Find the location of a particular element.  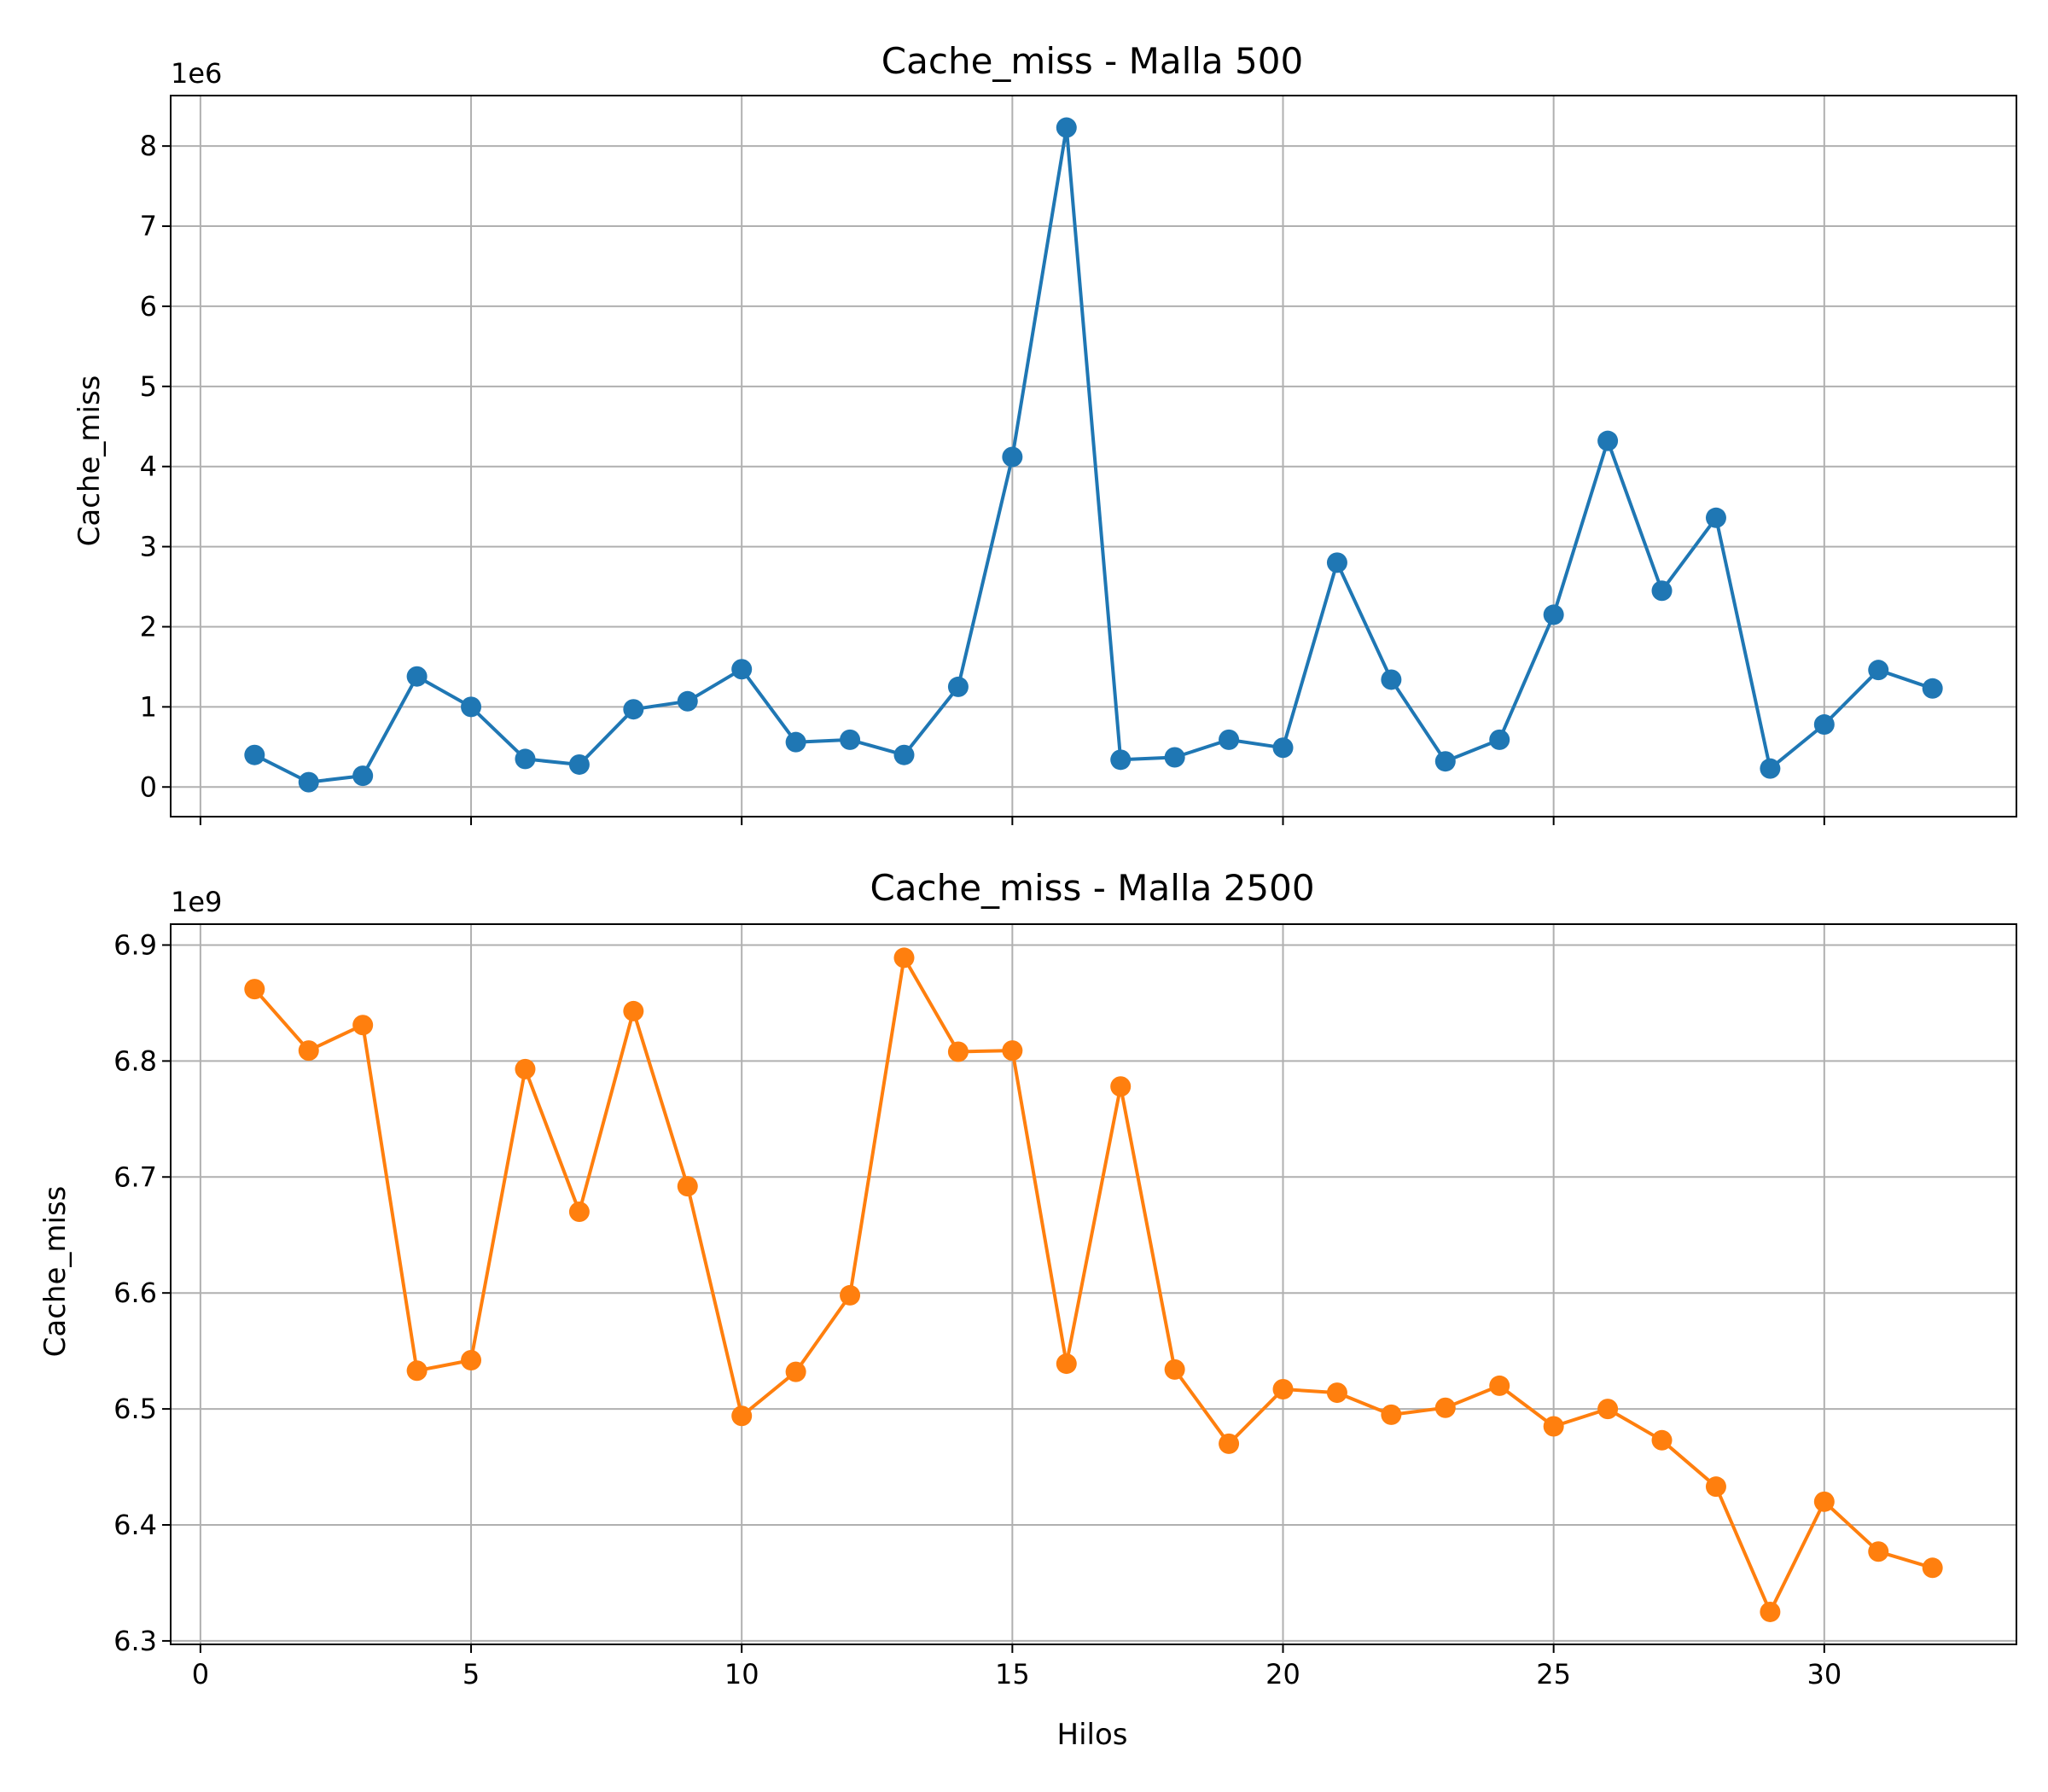

y-tick-label: 2 is located at coordinates (148, 626).